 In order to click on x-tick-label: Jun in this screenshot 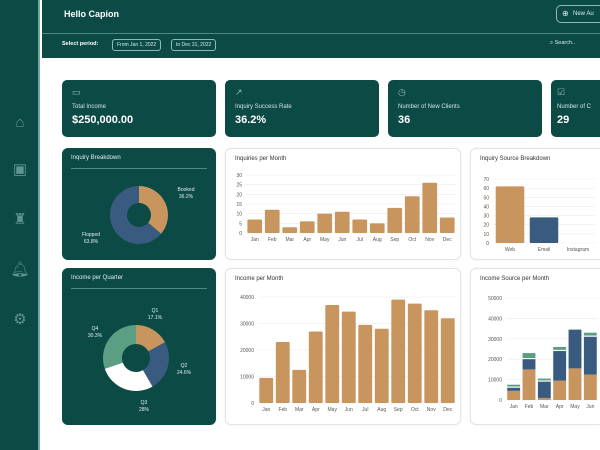, I will do `click(349, 410)`.